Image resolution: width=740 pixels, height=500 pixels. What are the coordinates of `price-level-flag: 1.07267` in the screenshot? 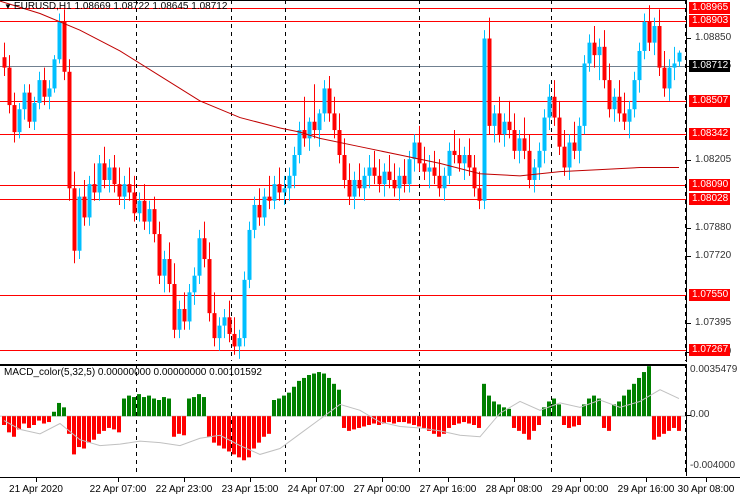 It's located at (710, 350).